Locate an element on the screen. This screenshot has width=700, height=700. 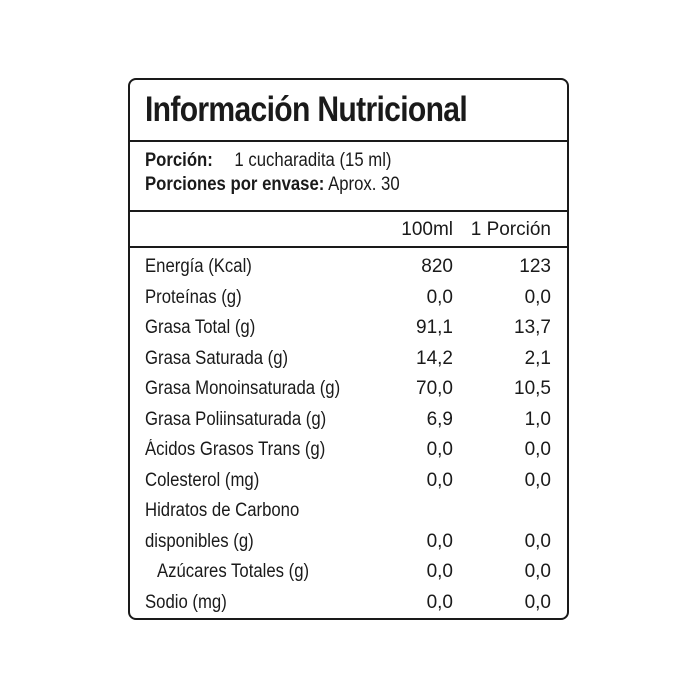
value-per-100ml: 820 is located at coordinates (437, 266).